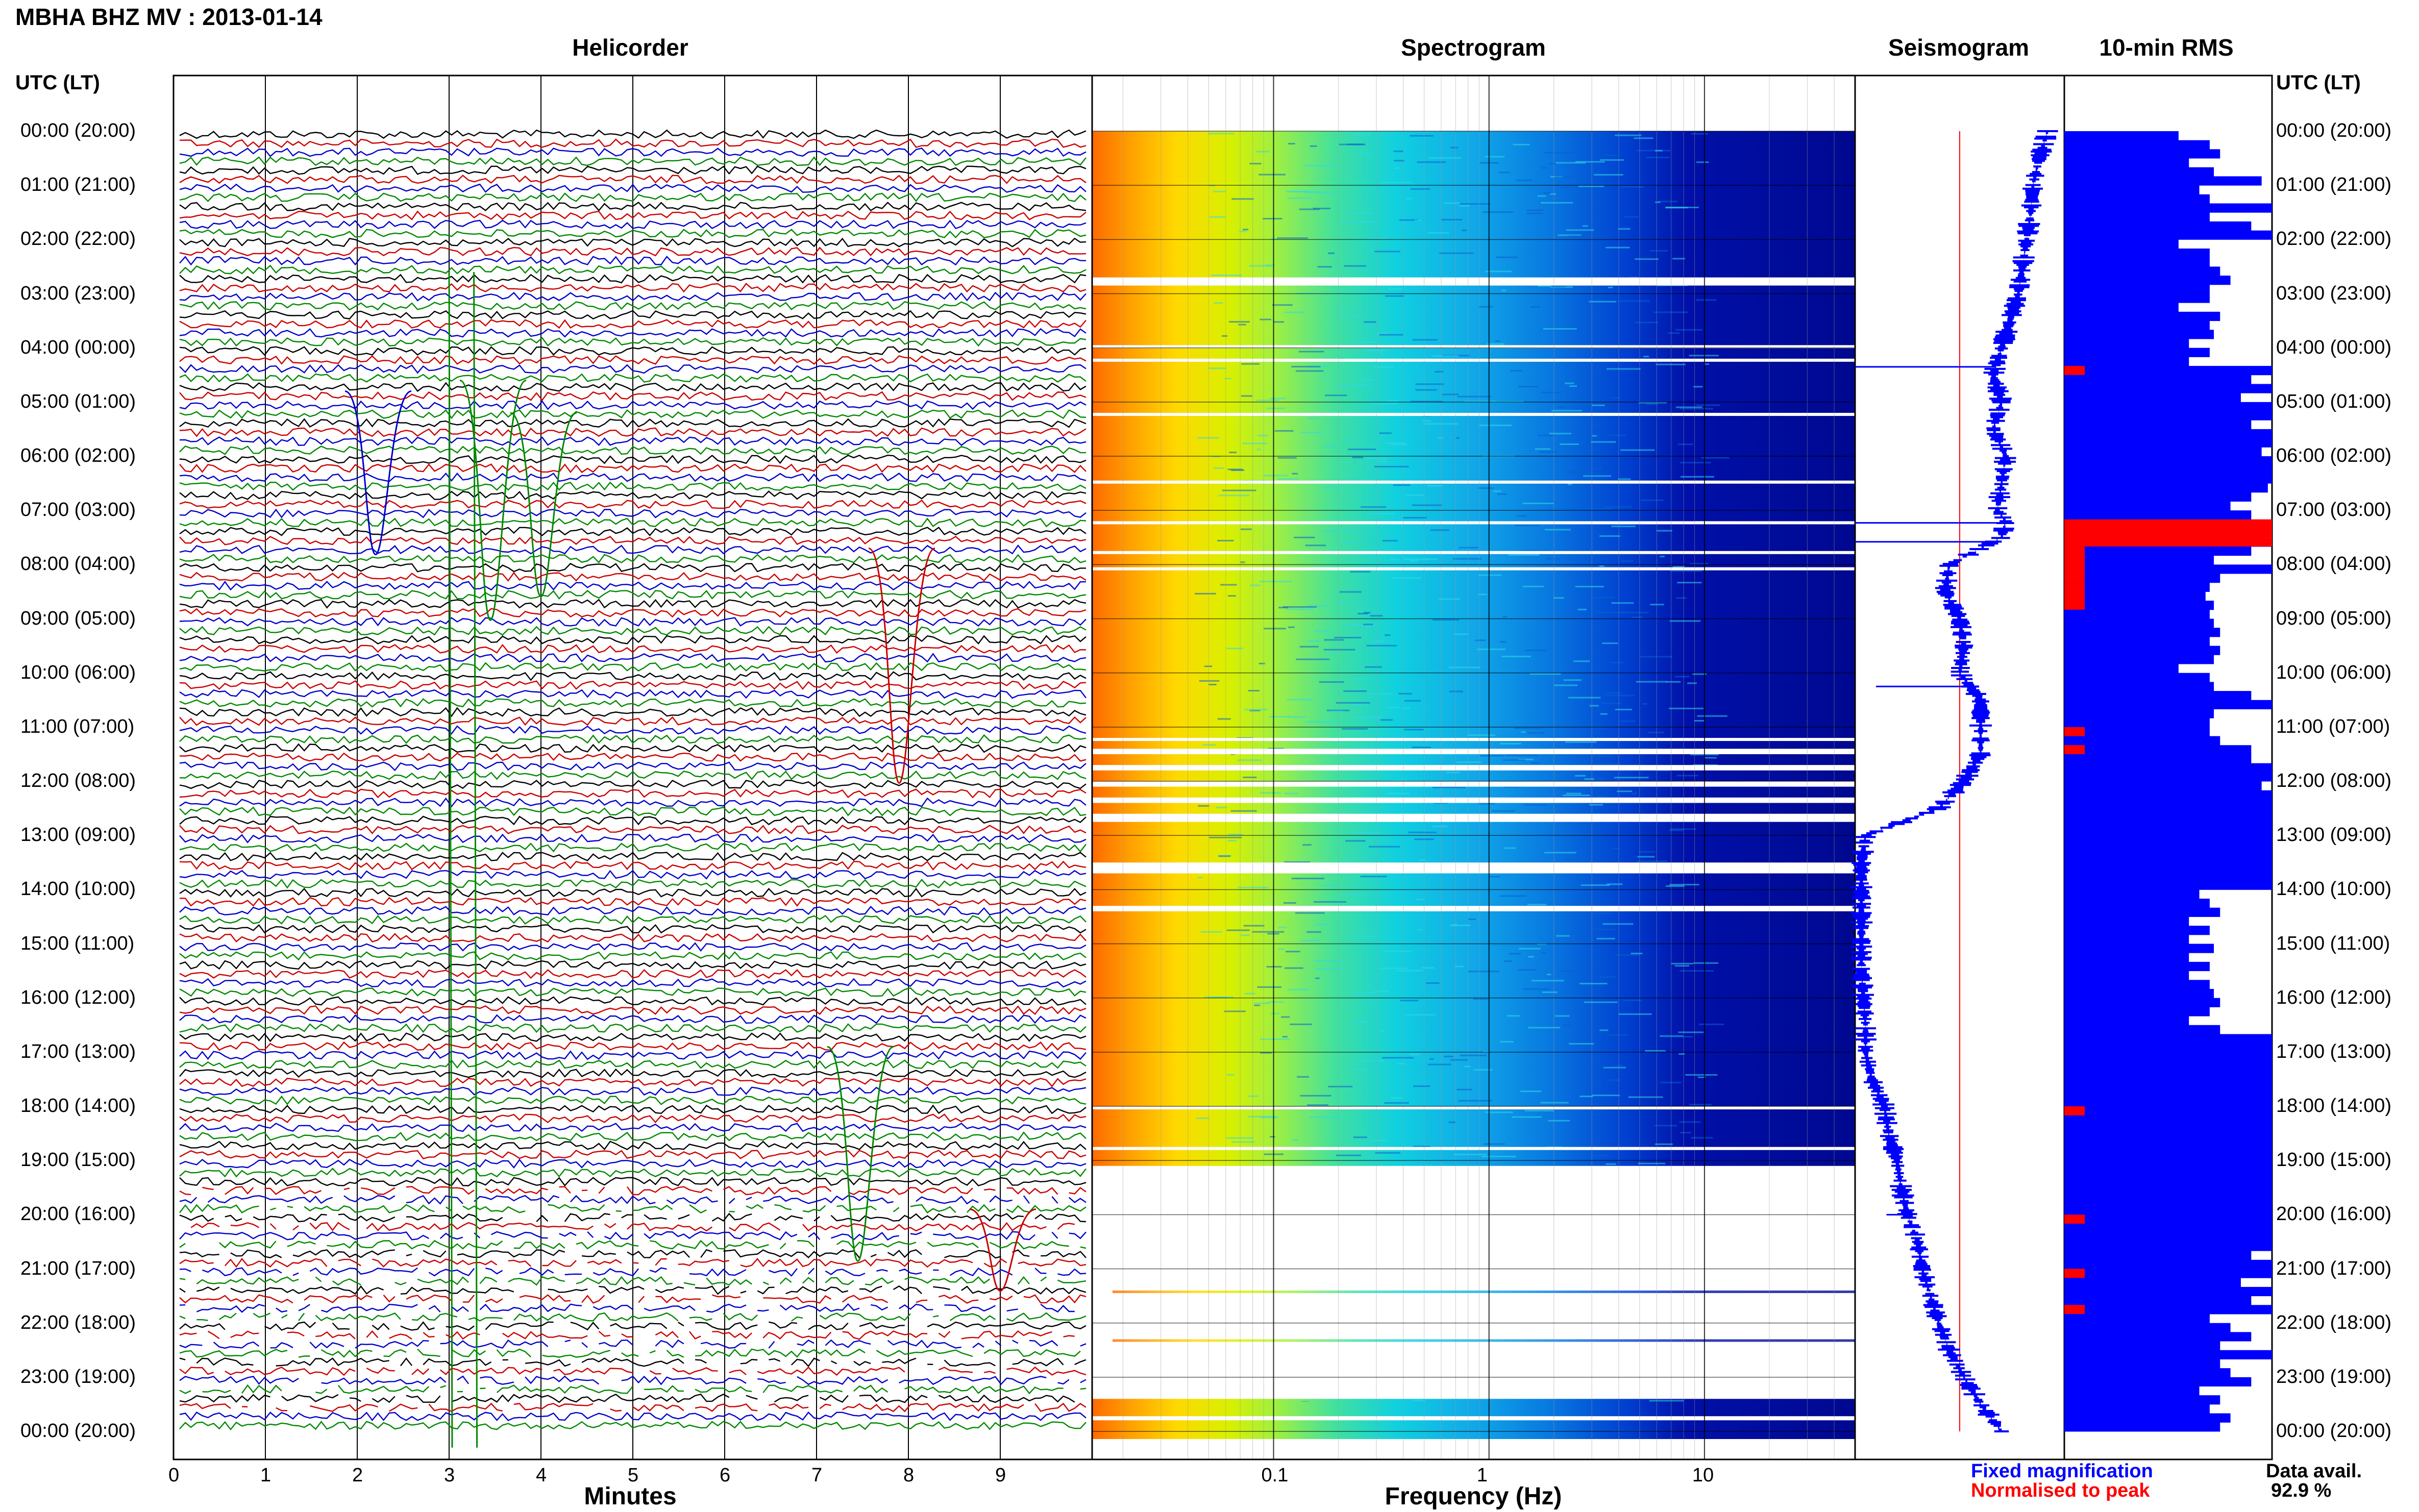 This screenshot has width=2419, height=1512. Describe the element at coordinates (2334, 618) in the screenshot. I see `hour-label-right: 09:00 (05:00)` at that location.